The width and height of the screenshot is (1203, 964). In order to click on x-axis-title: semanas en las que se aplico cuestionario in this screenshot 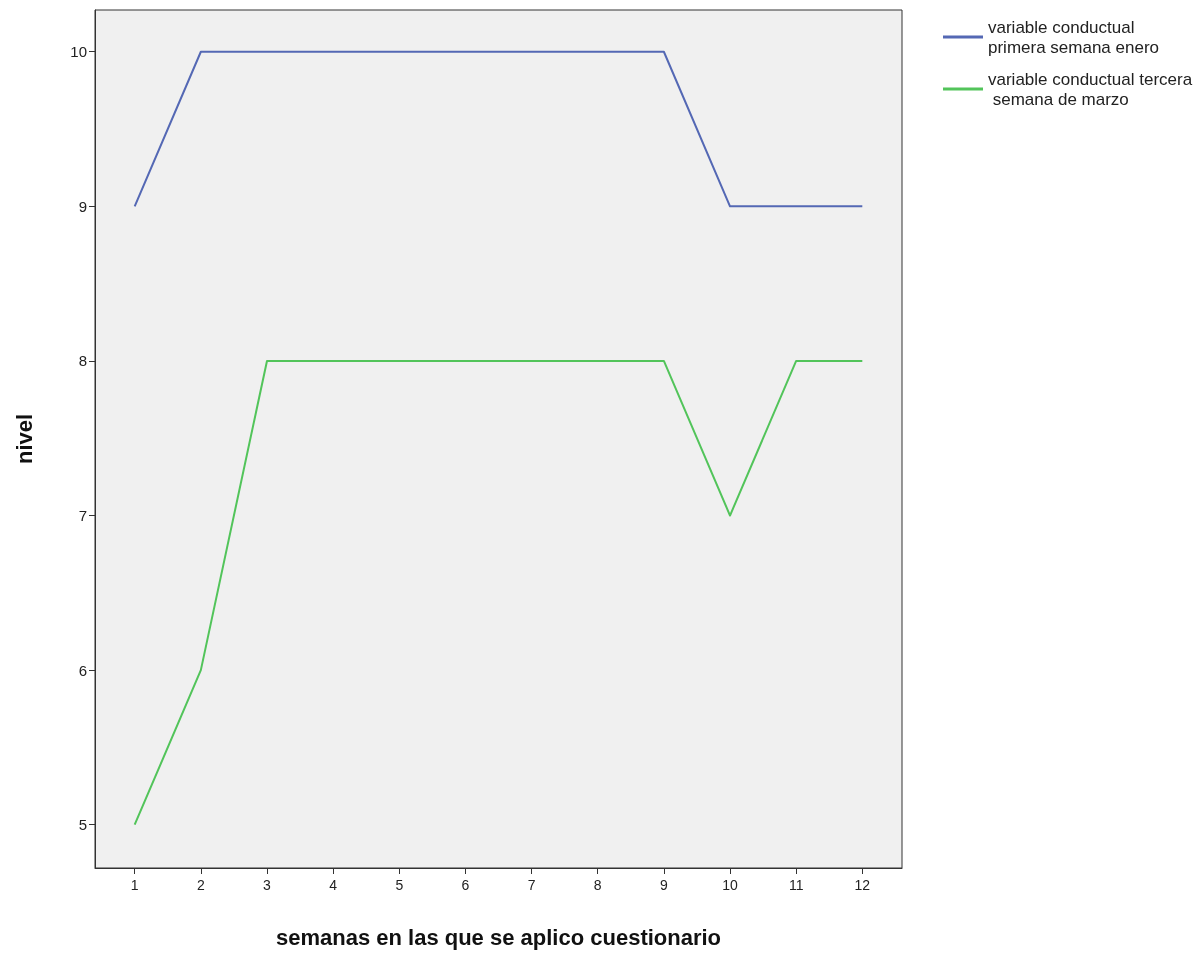, I will do `click(498, 937)`.